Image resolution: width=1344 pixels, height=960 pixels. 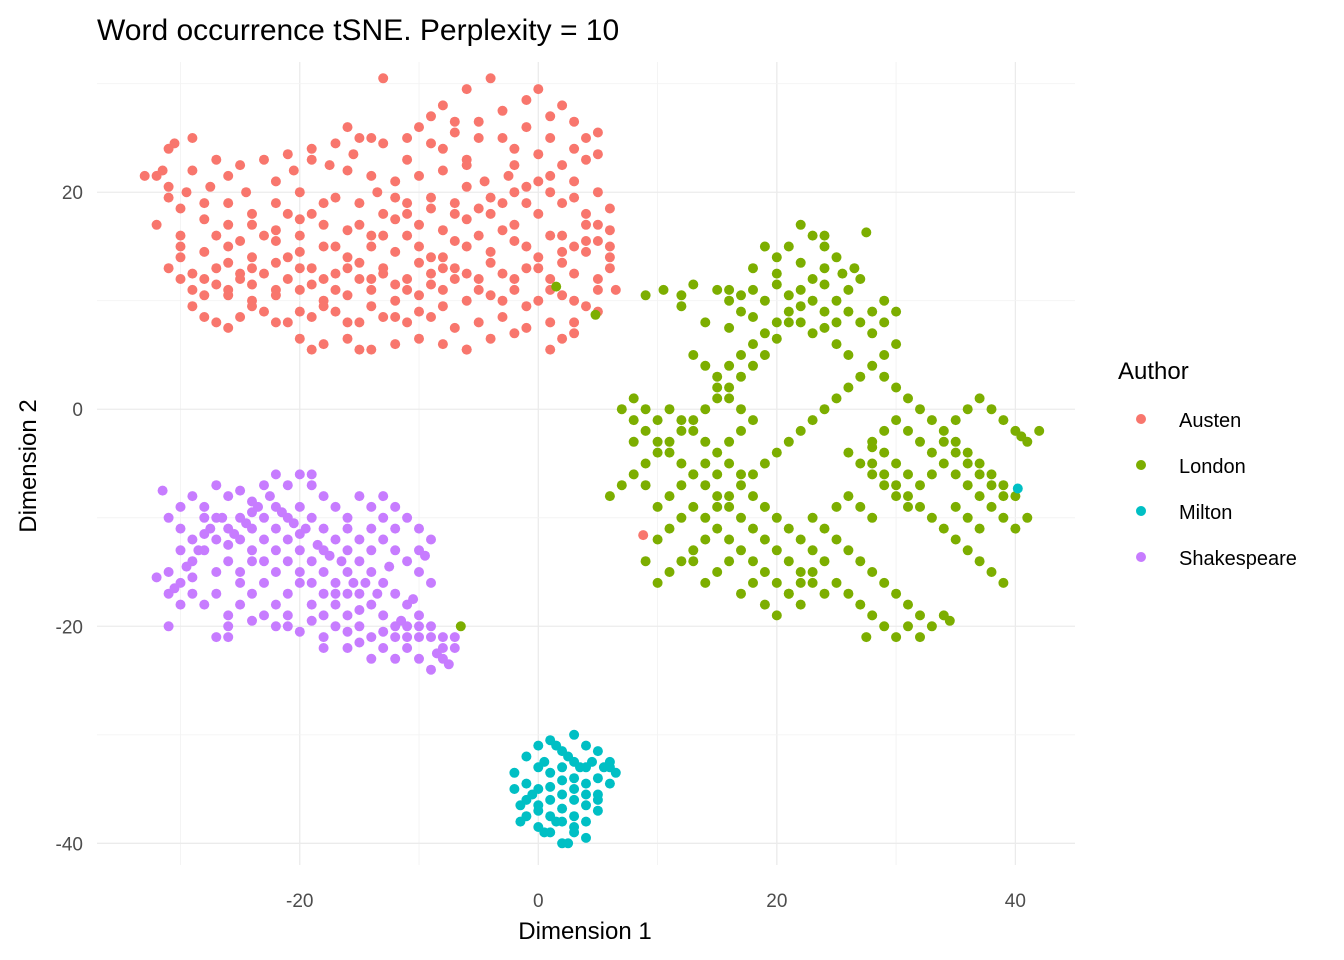 What do you see at coordinates (1141, 419) in the screenshot?
I see `legend-key-austen` at bounding box center [1141, 419].